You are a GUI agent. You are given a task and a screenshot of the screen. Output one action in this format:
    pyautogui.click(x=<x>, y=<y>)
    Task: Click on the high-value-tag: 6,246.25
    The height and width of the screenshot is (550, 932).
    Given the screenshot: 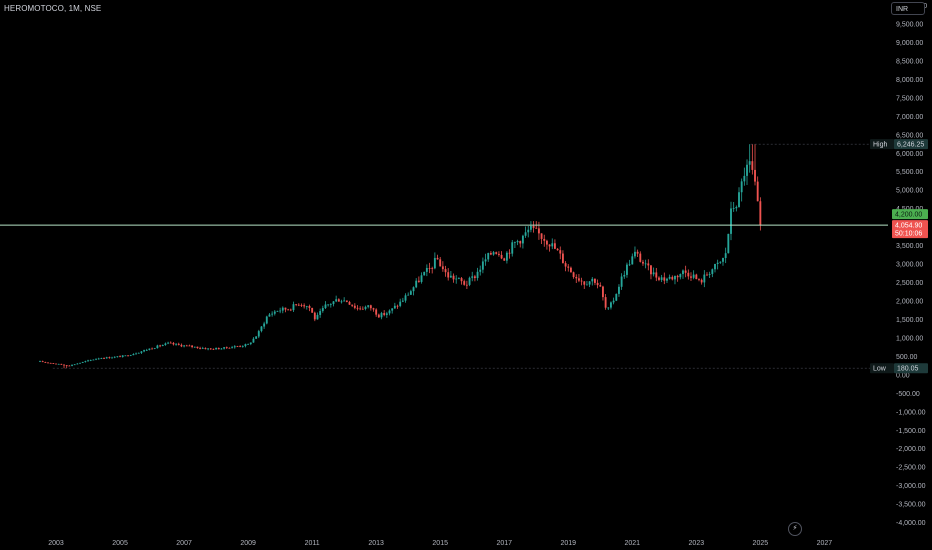 What is the action you would take?
    pyautogui.click(x=911, y=144)
    